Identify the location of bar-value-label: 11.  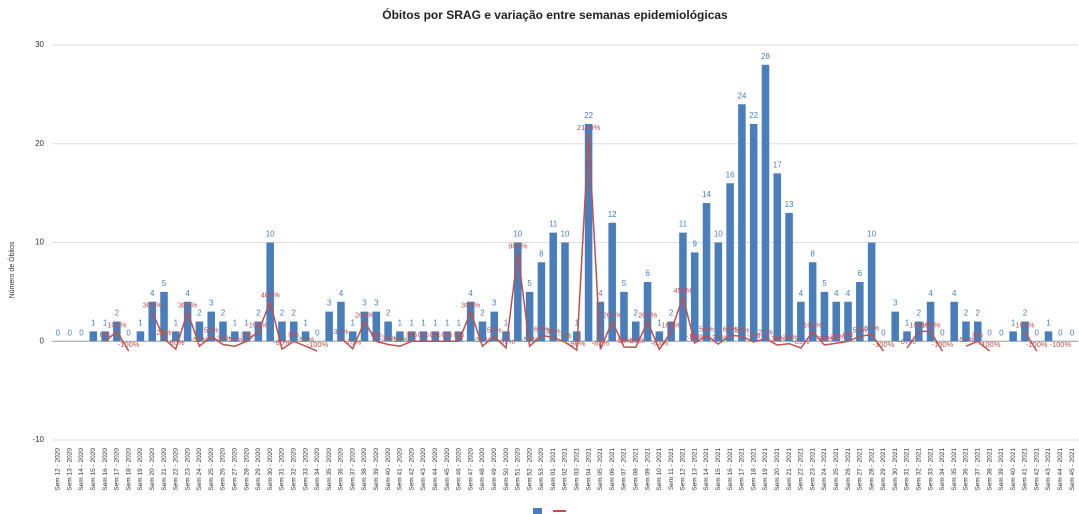
(553, 224).